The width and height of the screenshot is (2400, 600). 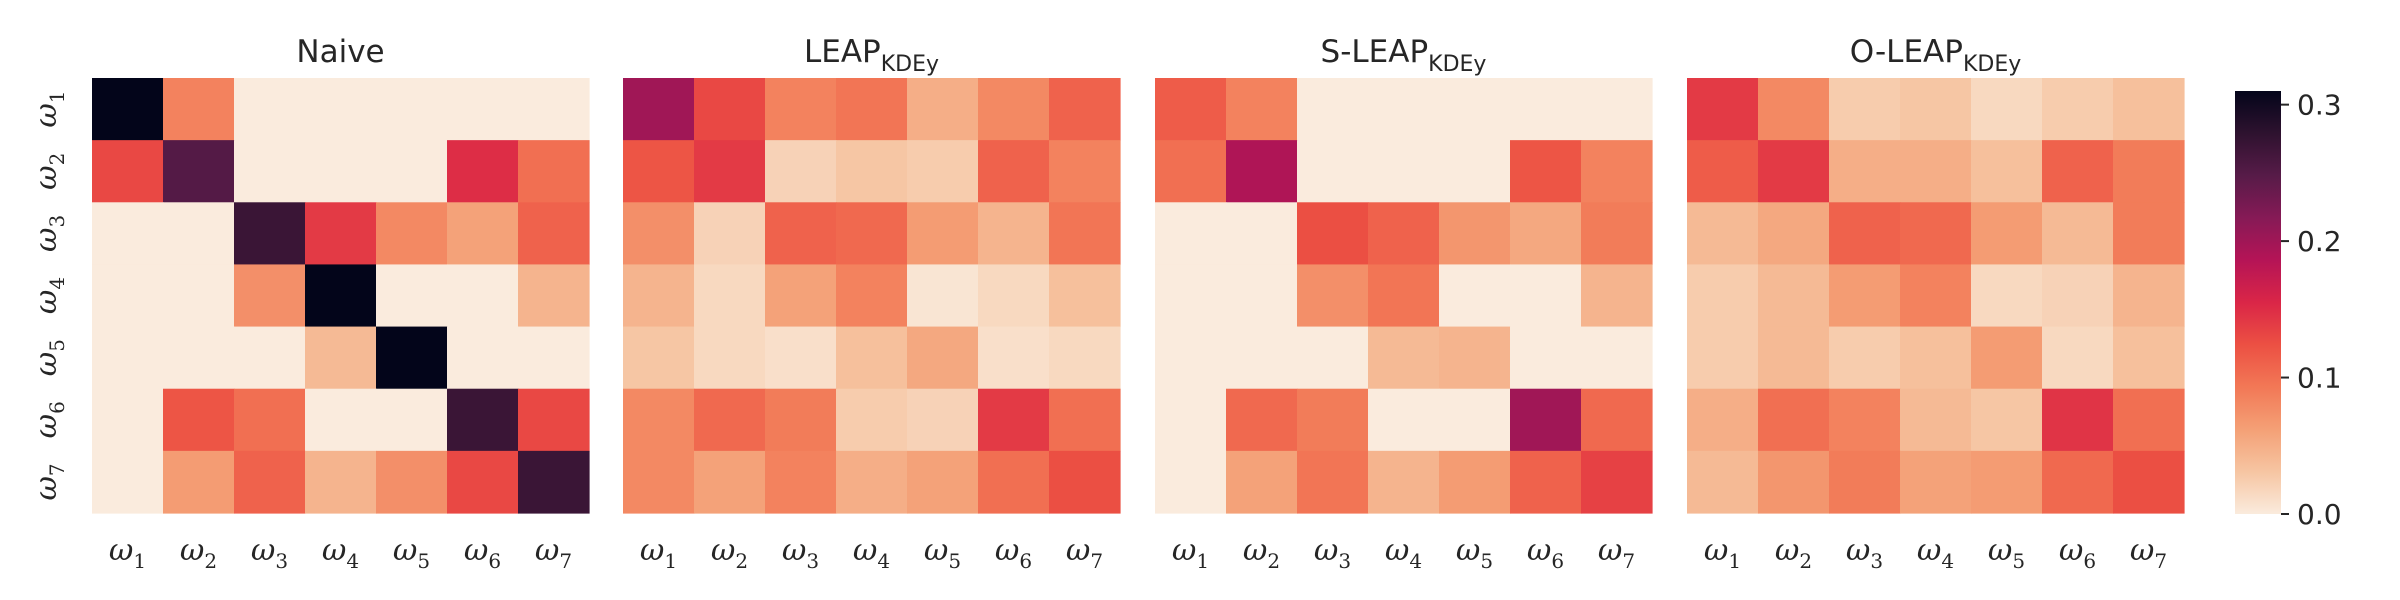 I want to click on y-tick-label: ω6, so click(x=49, y=419).